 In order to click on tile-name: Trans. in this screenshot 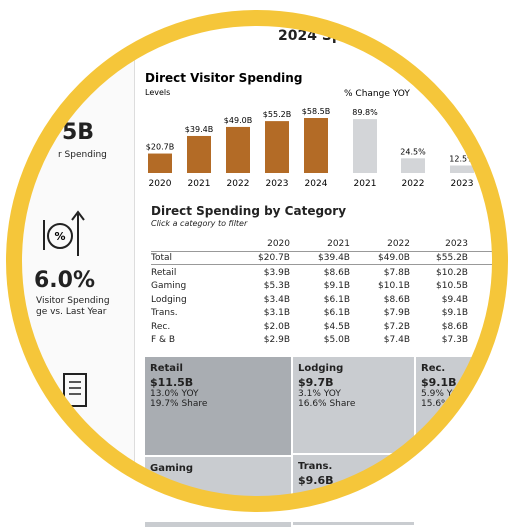, I will do `click(315, 466)`.